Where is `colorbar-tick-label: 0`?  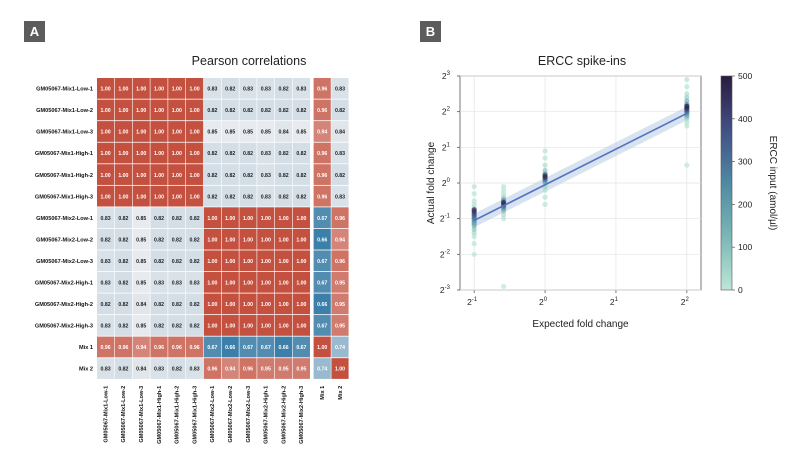 colorbar-tick-label: 0 is located at coordinates (740, 290).